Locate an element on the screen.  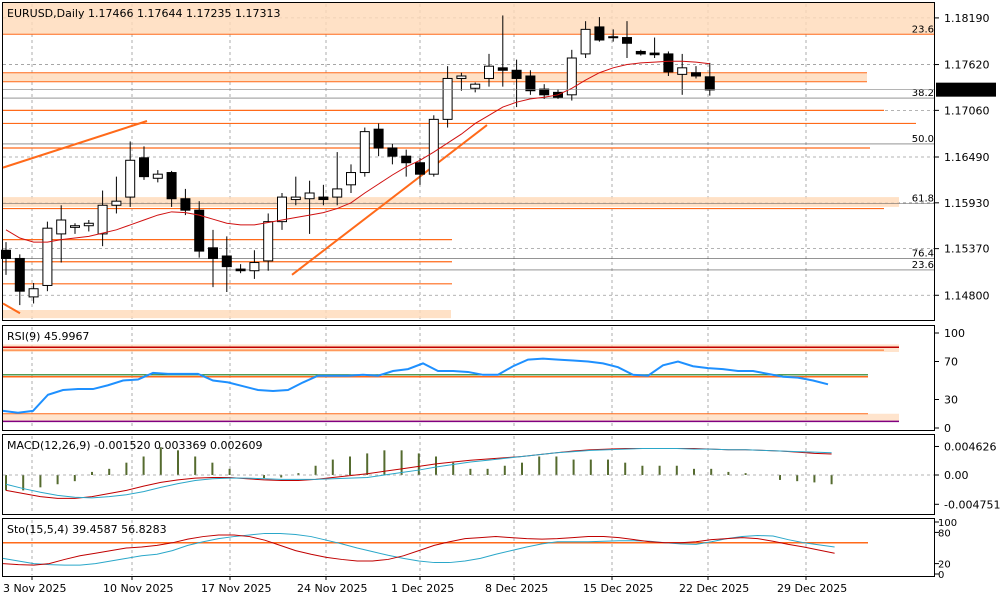
trend-line-rising is located at coordinates (389, 200).